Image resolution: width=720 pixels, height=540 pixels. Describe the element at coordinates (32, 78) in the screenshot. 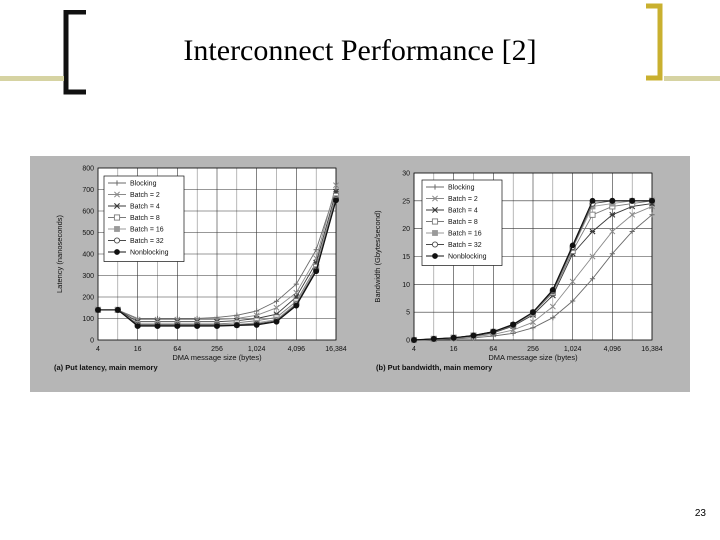

I see `title-rule-left` at that location.